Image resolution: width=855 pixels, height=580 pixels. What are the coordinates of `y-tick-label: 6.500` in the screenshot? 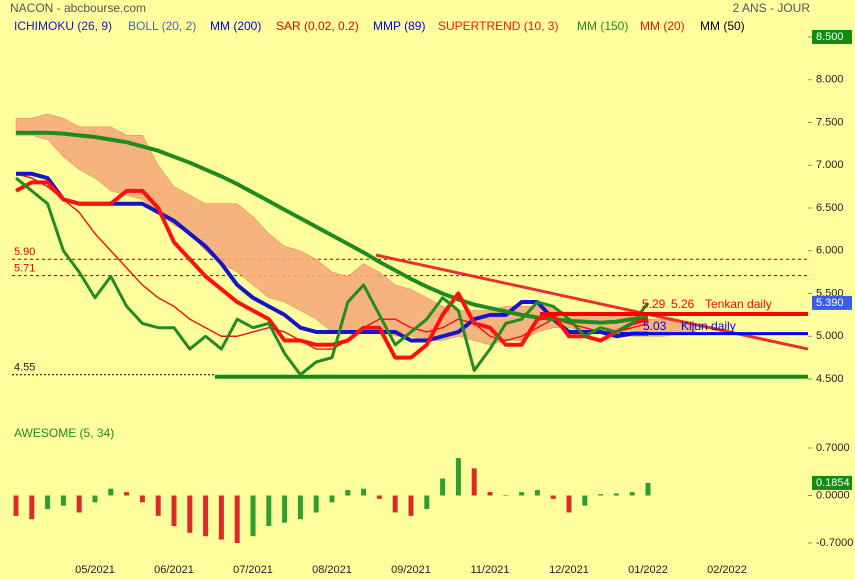 It's located at (830, 208).